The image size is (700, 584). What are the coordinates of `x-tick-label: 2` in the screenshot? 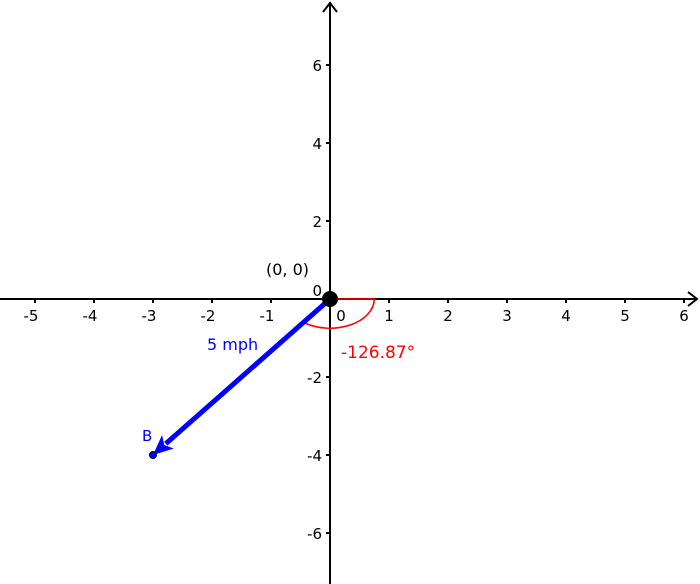 It's located at (448, 316).